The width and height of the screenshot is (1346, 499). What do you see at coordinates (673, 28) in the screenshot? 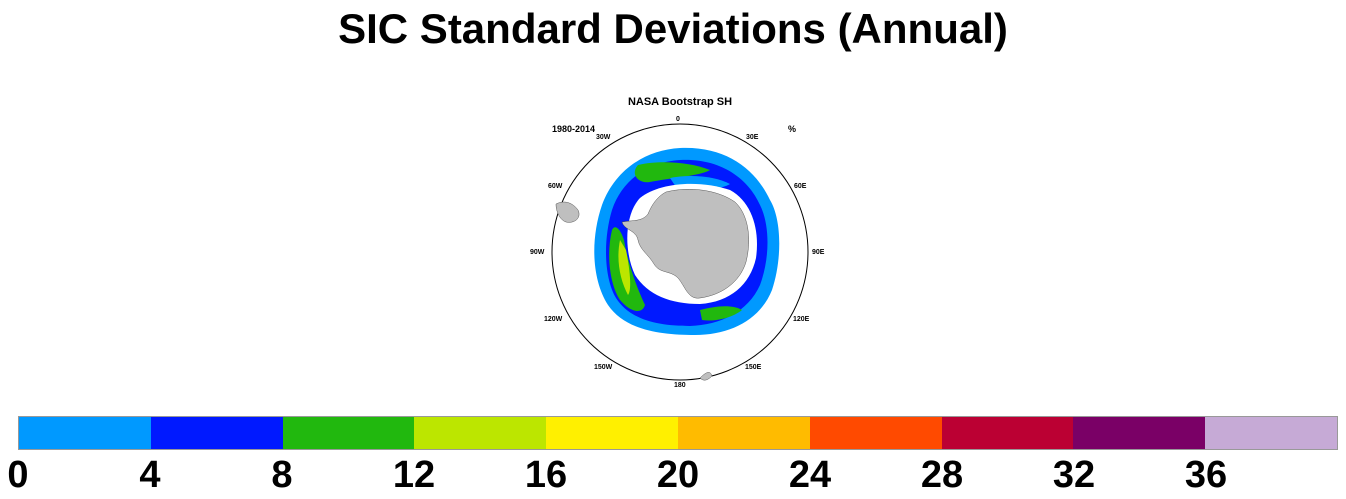
I see `page-title: SIC Standard Deviations (Annual)` at bounding box center [673, 28].